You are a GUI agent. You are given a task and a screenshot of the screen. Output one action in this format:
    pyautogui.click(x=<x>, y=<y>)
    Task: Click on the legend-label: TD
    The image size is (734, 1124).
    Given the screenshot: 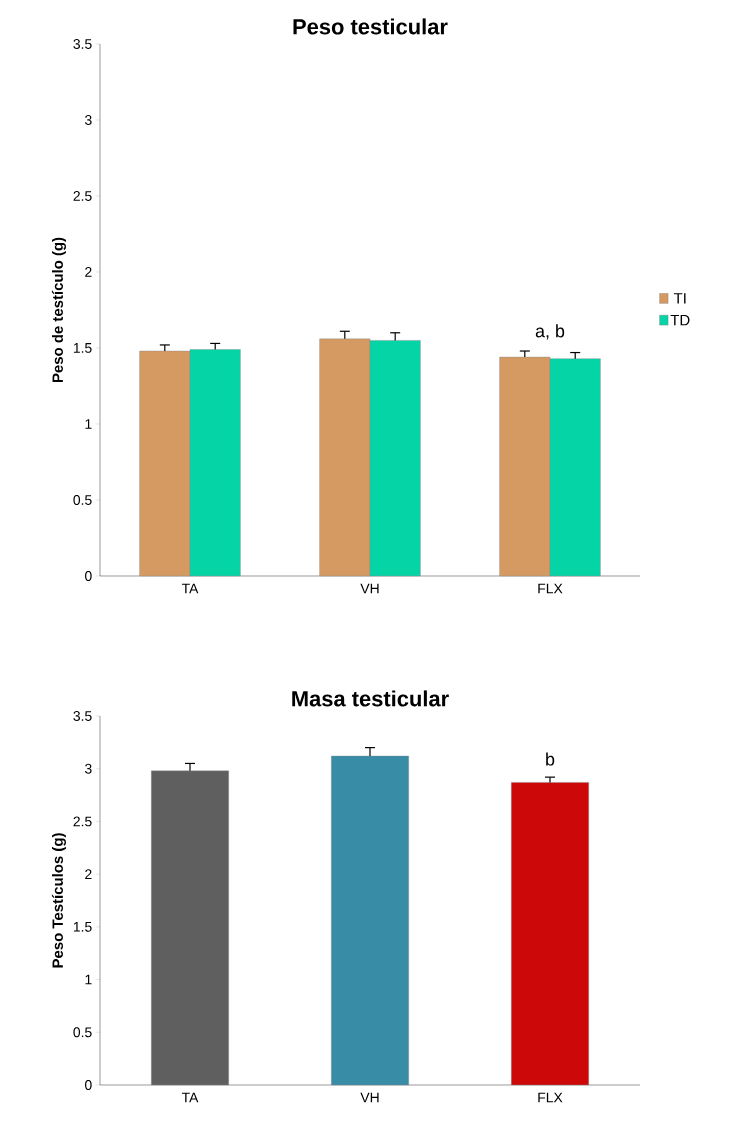 What is the action you would take?
    pyautogui.click(x=680, y=320)
    